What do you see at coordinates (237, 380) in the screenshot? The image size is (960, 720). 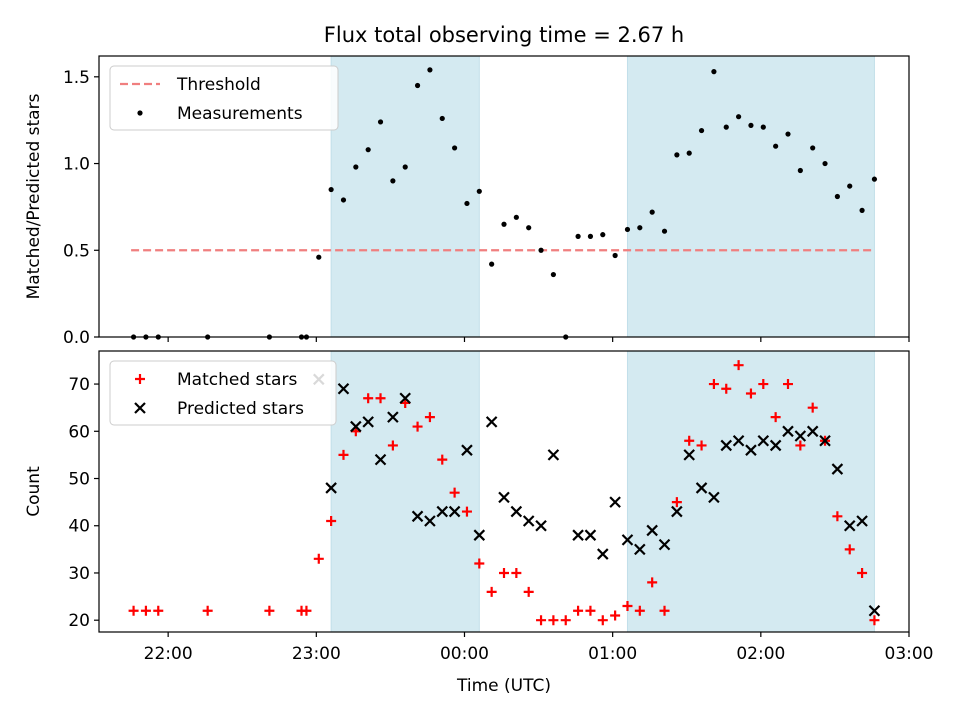 I see `legend-label: Matched stars` at bounding box center [237, 380].